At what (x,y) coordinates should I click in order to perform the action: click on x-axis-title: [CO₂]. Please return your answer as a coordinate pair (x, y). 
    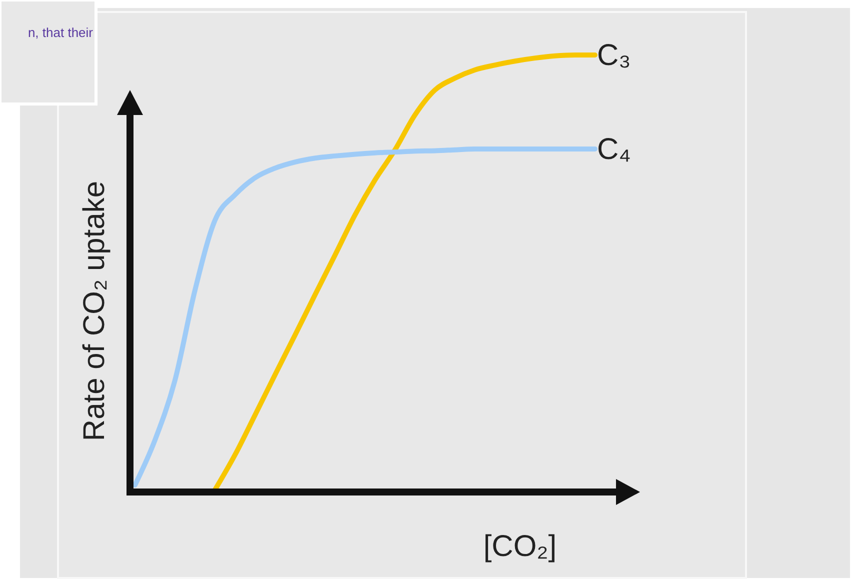
    Looking at the image, I should click on (520, 546).